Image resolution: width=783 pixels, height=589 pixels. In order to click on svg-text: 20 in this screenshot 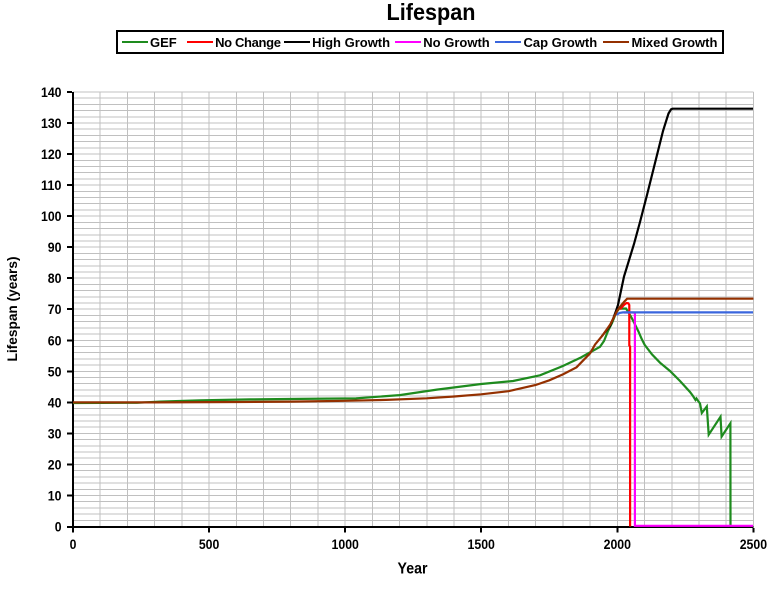, I will do `click(55, 464)`.